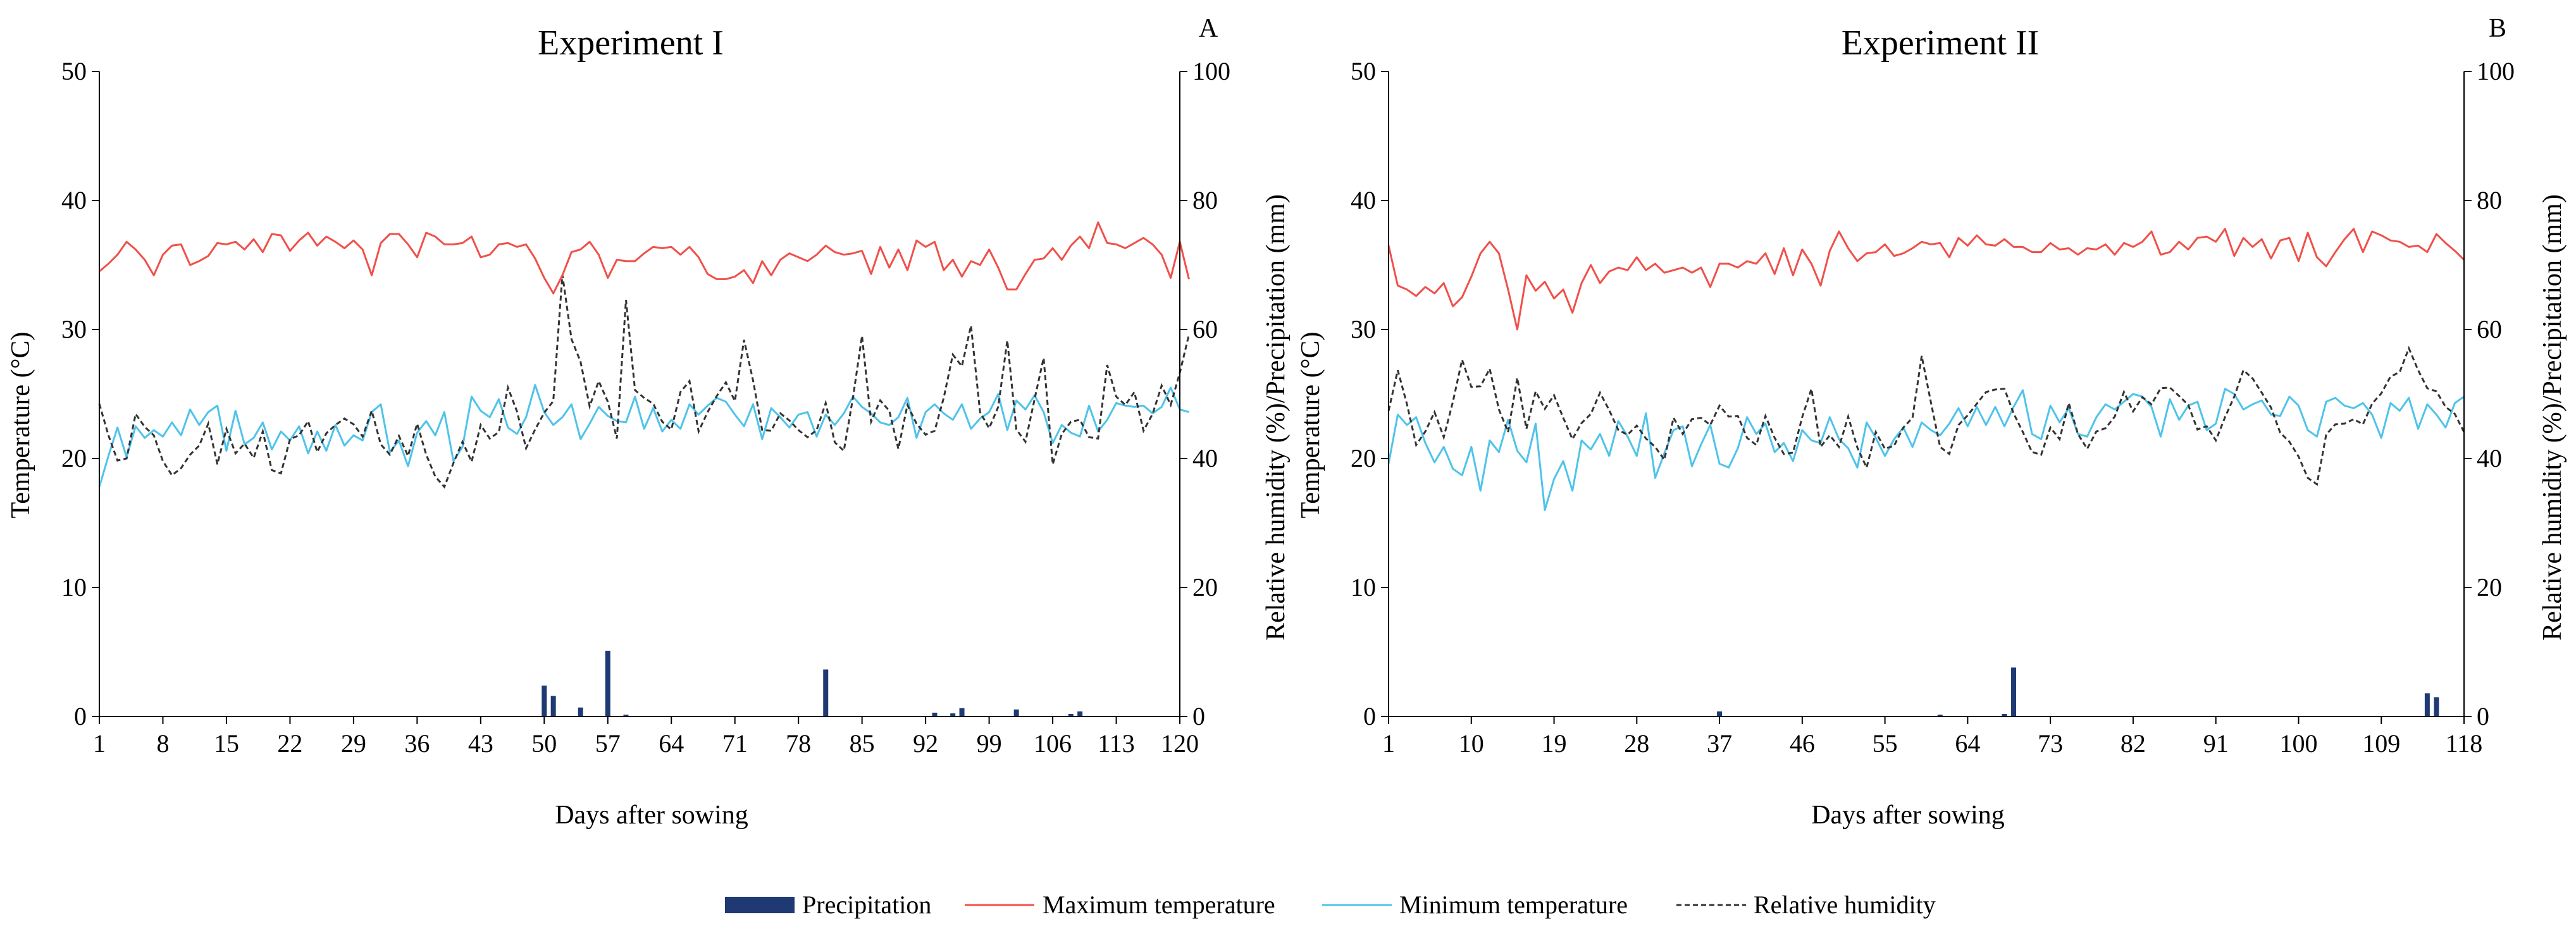  What do you see at coordinates (1968, 743) in the screenshot?
I see `x-tick-label: 64` at bounding box center [1968, 743].